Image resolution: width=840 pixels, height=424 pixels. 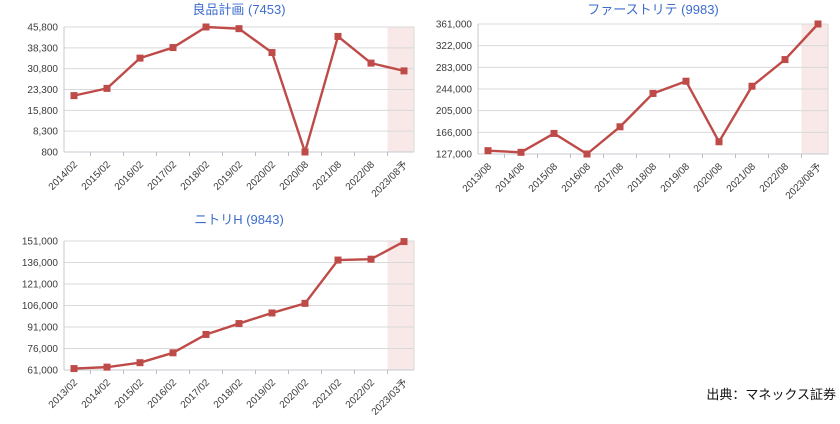 What do you see at coordinates (643, 178) in the screenshot?
I see `x-axis-label: 2018/08` at bounding box center [643, 178].